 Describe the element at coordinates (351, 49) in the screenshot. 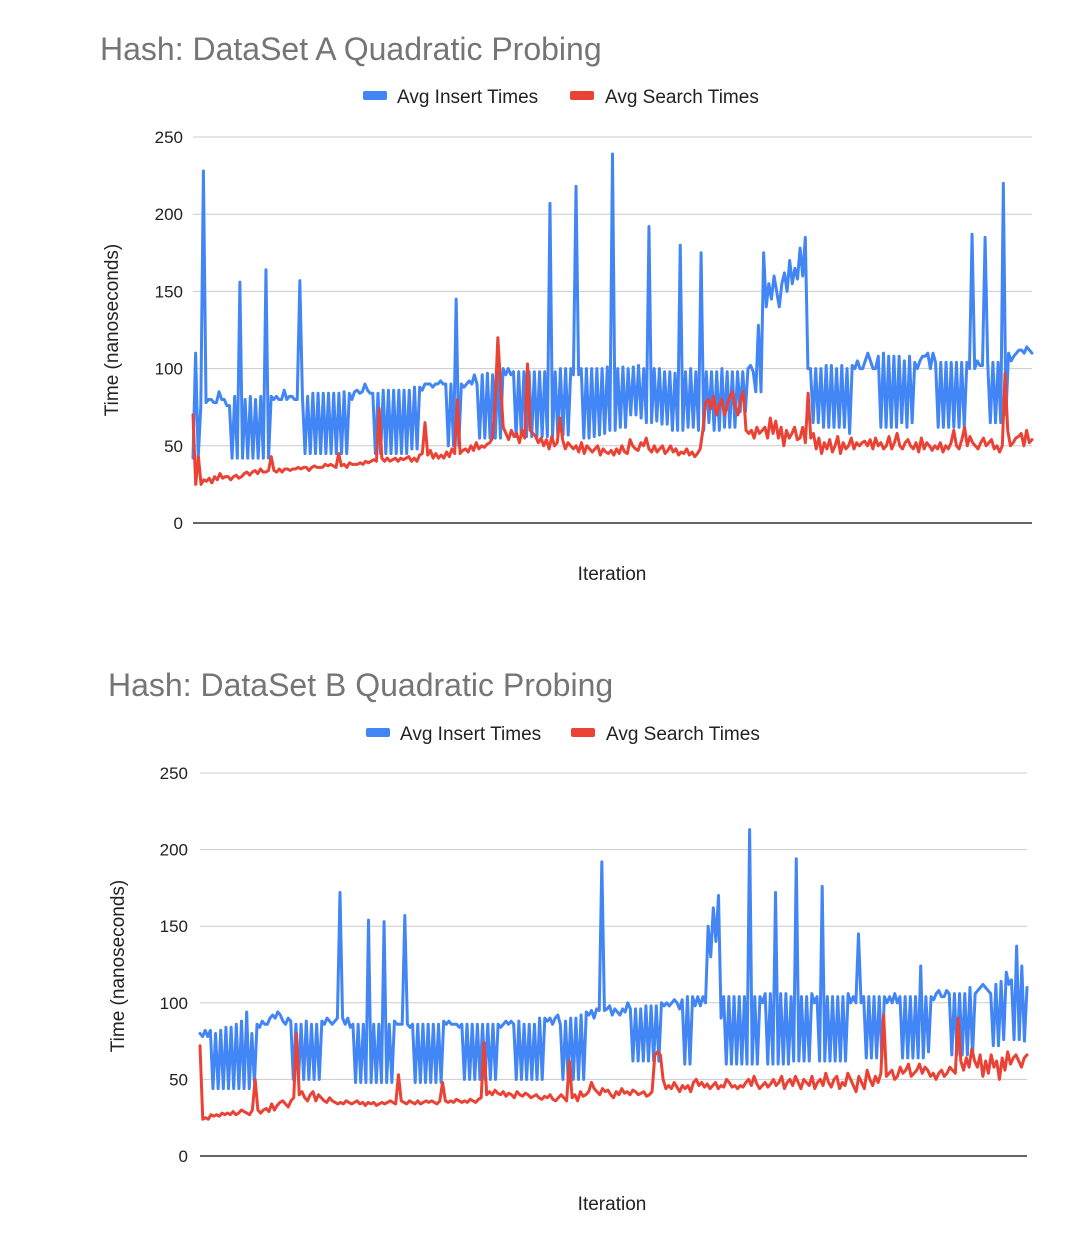

I see `chart-title: Hash: DataSet A Quadratic Probing` at that location.